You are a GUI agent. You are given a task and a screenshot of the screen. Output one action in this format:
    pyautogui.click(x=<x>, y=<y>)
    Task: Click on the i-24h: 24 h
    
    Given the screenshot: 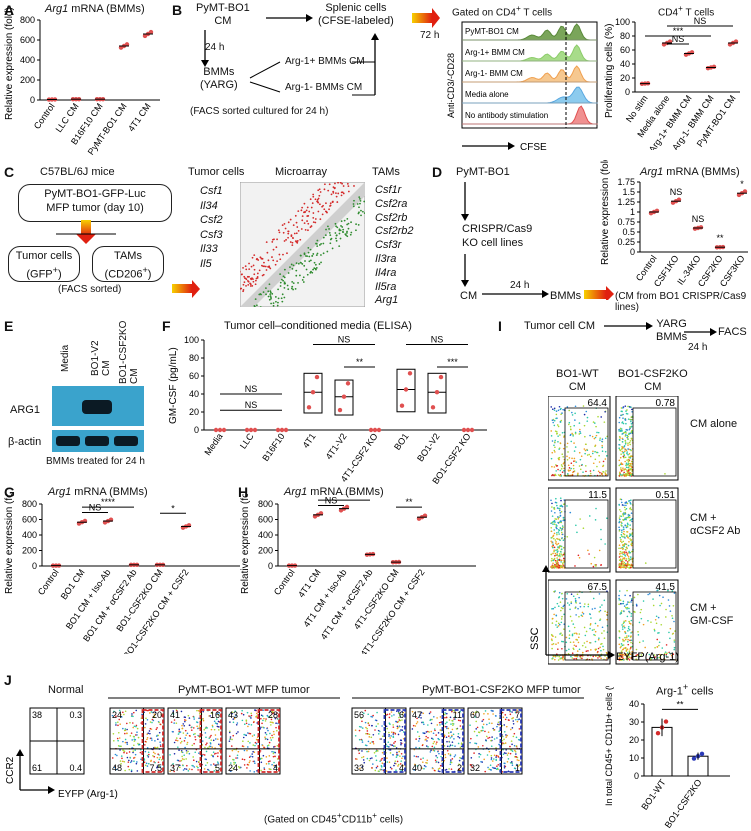 What is the action you would take?
    pyautogui.click(x=698, y=347)
    